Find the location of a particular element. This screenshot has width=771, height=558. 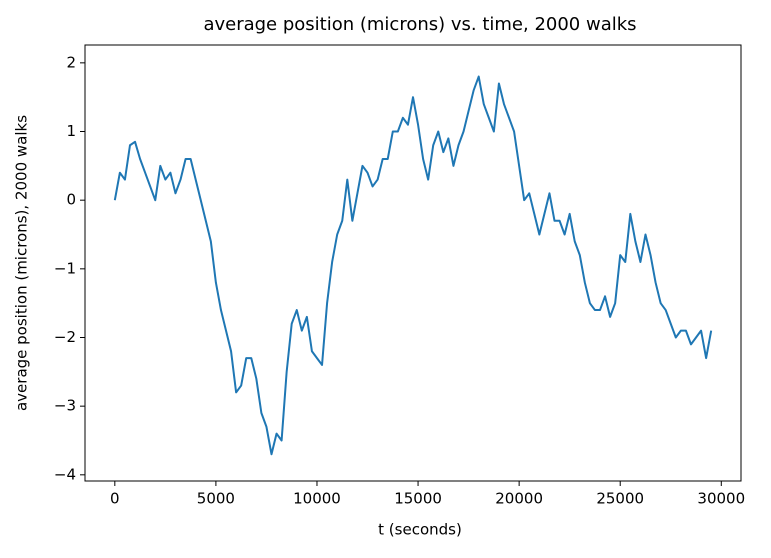

x-tick-label: 30000 is located at coordinates (721, 499).